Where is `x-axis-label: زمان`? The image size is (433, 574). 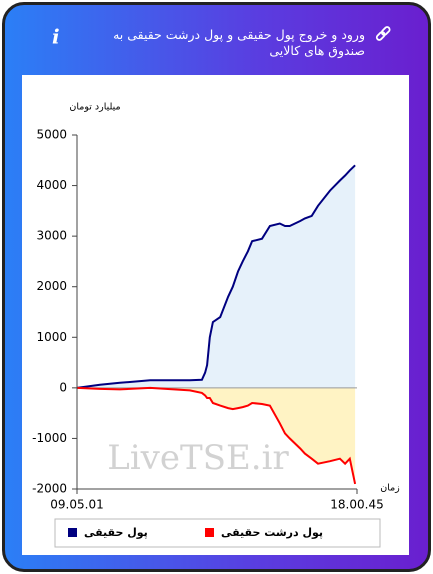
x-axis-label: زمان is located at coordinates (390, 488).